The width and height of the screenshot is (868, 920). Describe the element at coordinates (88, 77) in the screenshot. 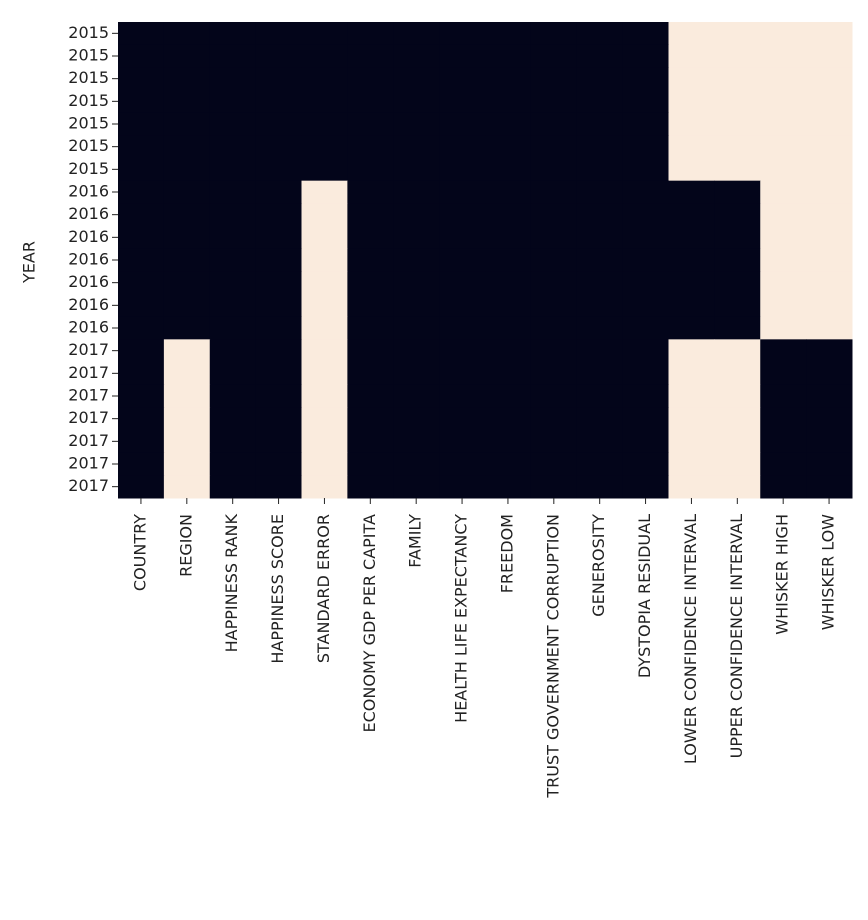

I see `y-tick-label: 2015` at that location.